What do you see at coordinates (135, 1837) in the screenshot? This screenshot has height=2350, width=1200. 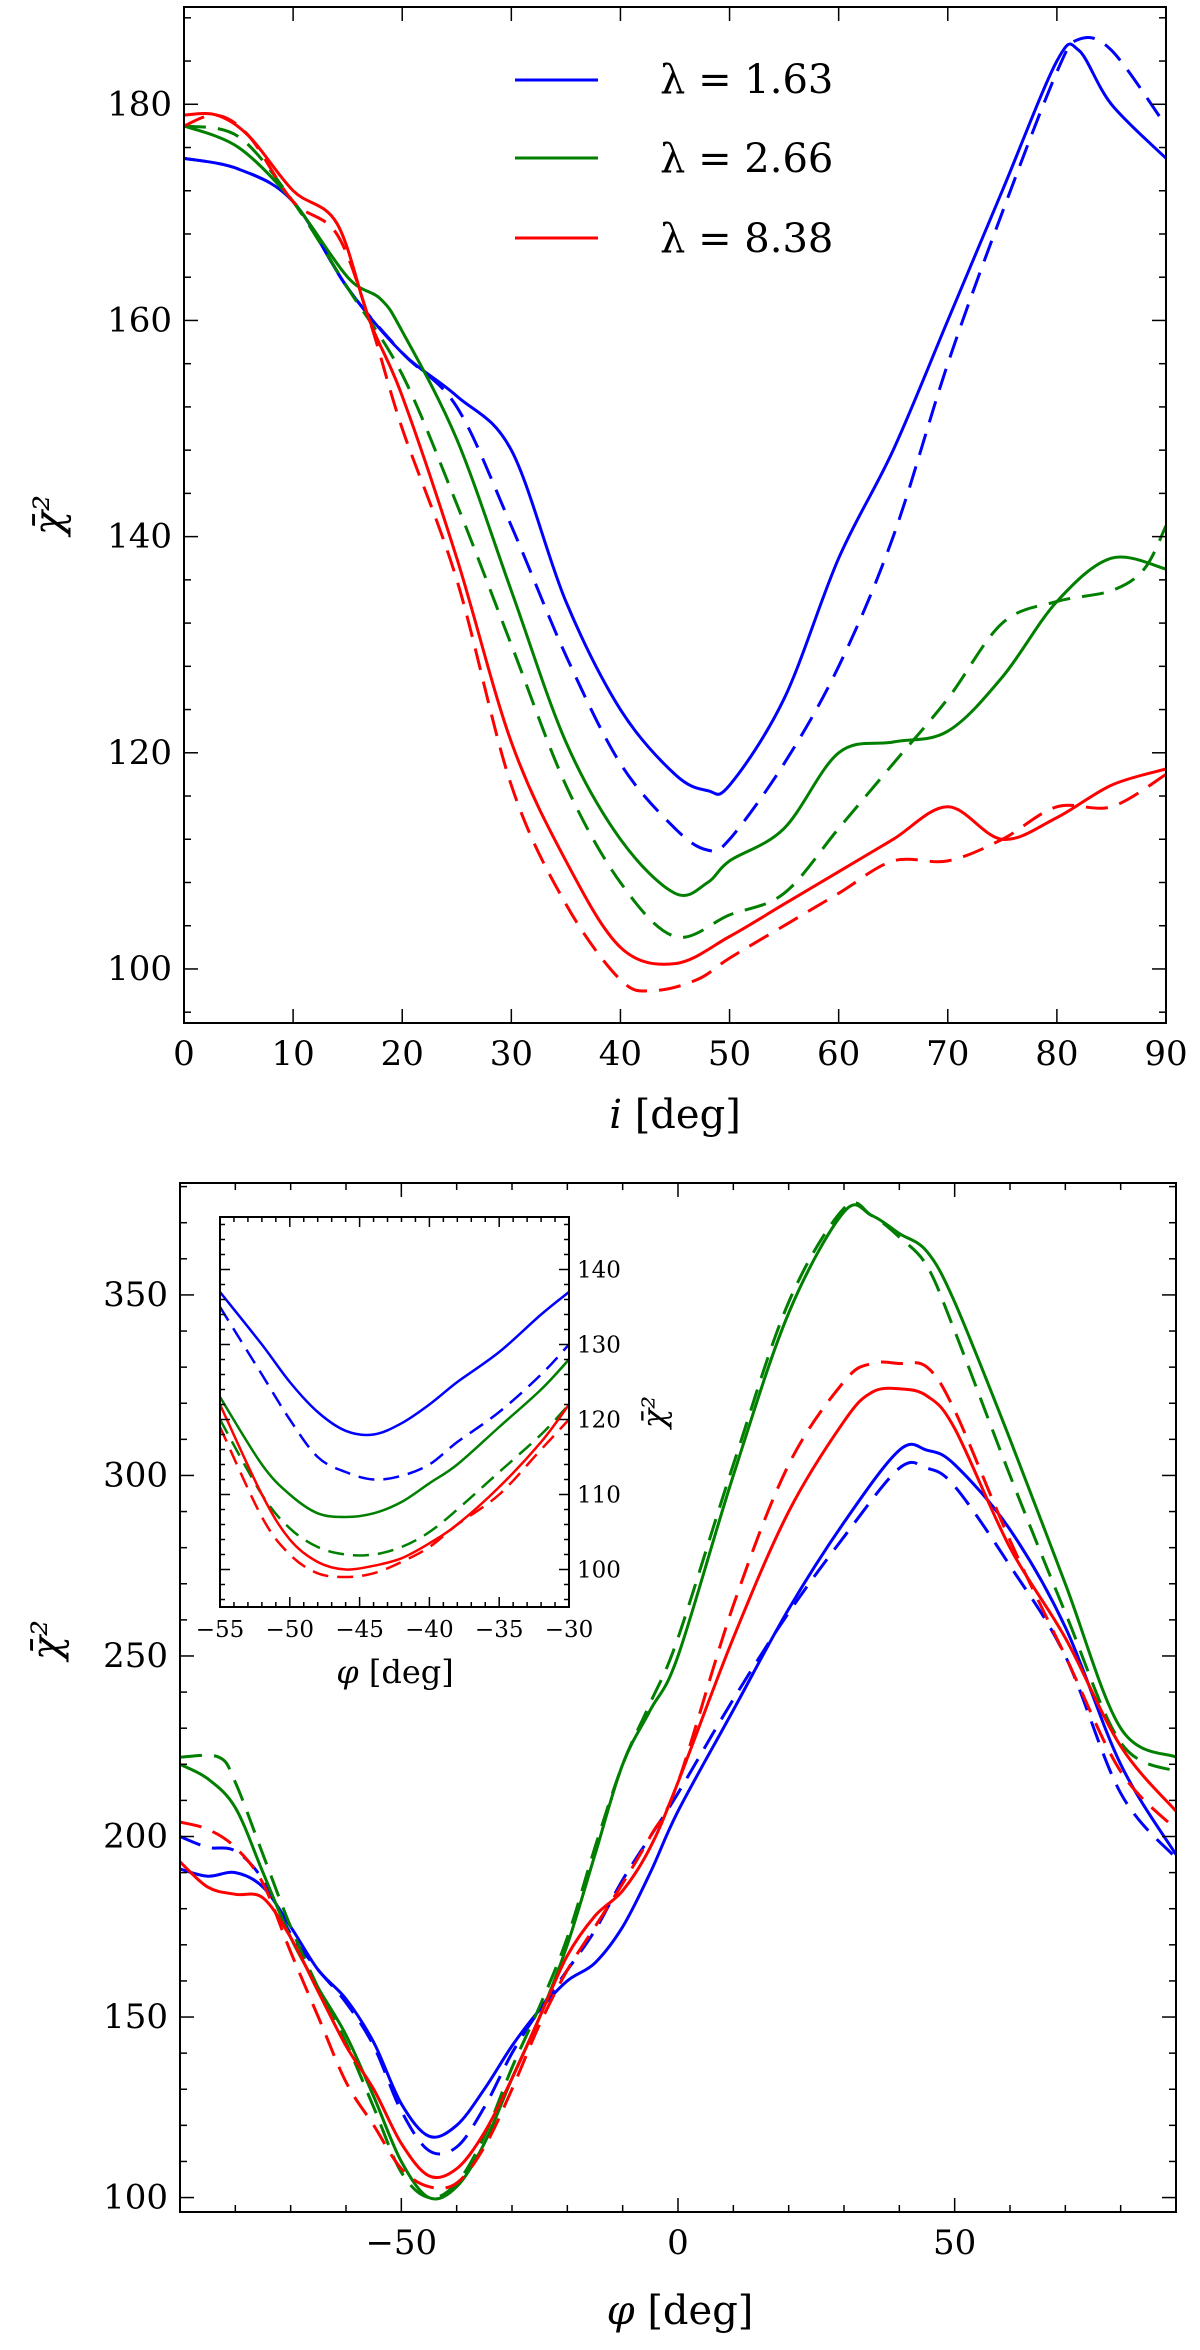 I see `bottom-y-tick-label: 200` at bounding box center [135, 1837].